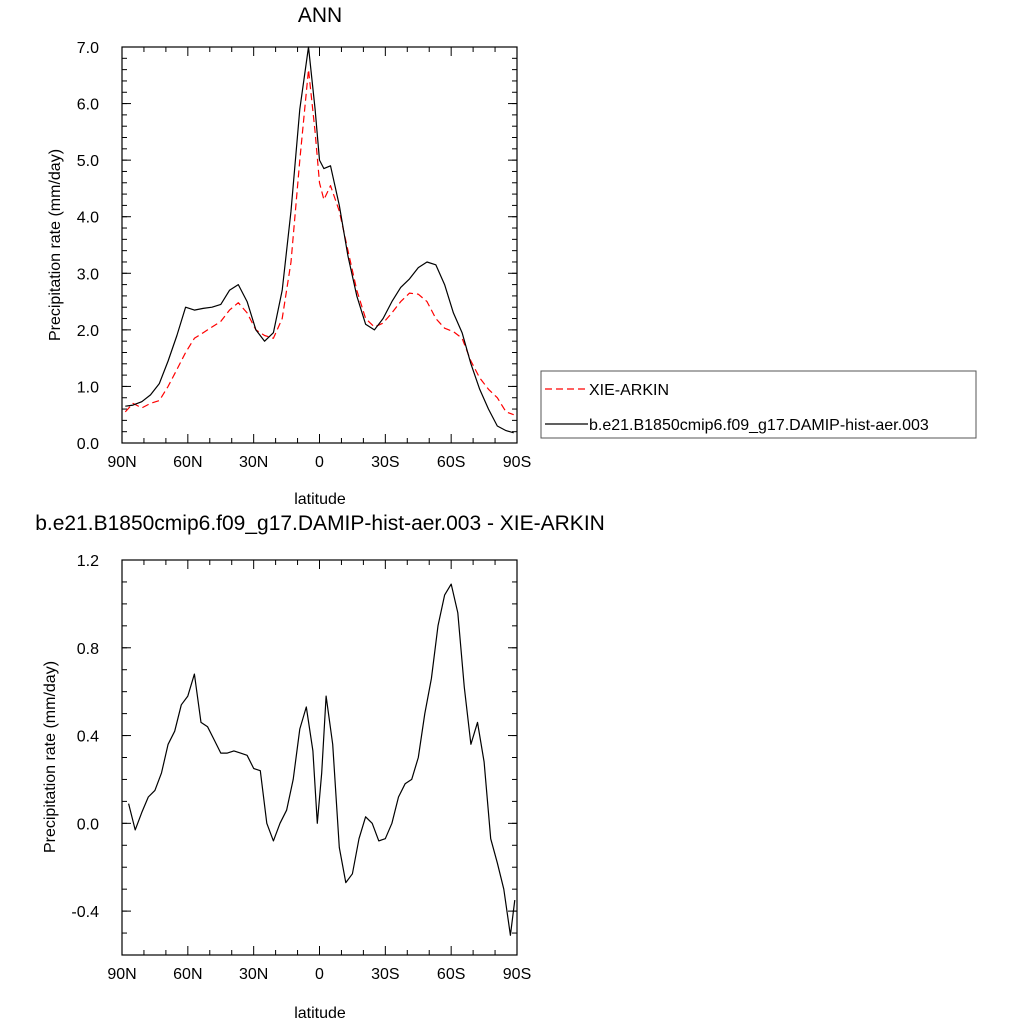 Image resolution: width=1024 pixels, height=1024 pixels. I want to click on y-tick-label: 7.0, so click(88, 48).